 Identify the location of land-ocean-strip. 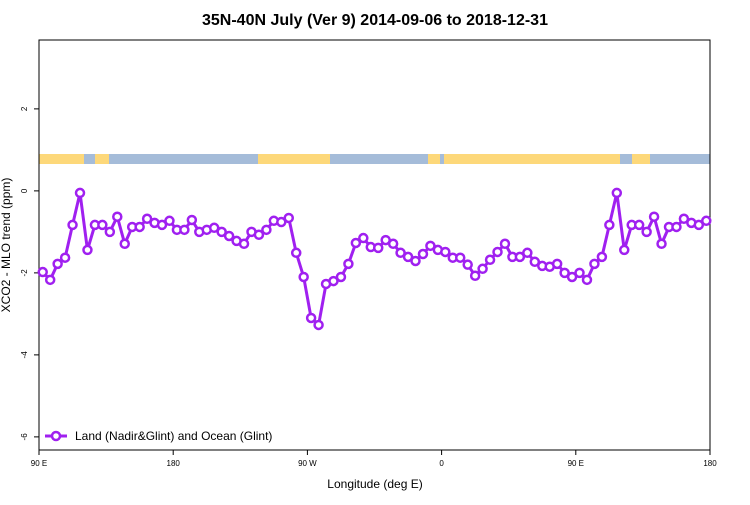
(374, 159).